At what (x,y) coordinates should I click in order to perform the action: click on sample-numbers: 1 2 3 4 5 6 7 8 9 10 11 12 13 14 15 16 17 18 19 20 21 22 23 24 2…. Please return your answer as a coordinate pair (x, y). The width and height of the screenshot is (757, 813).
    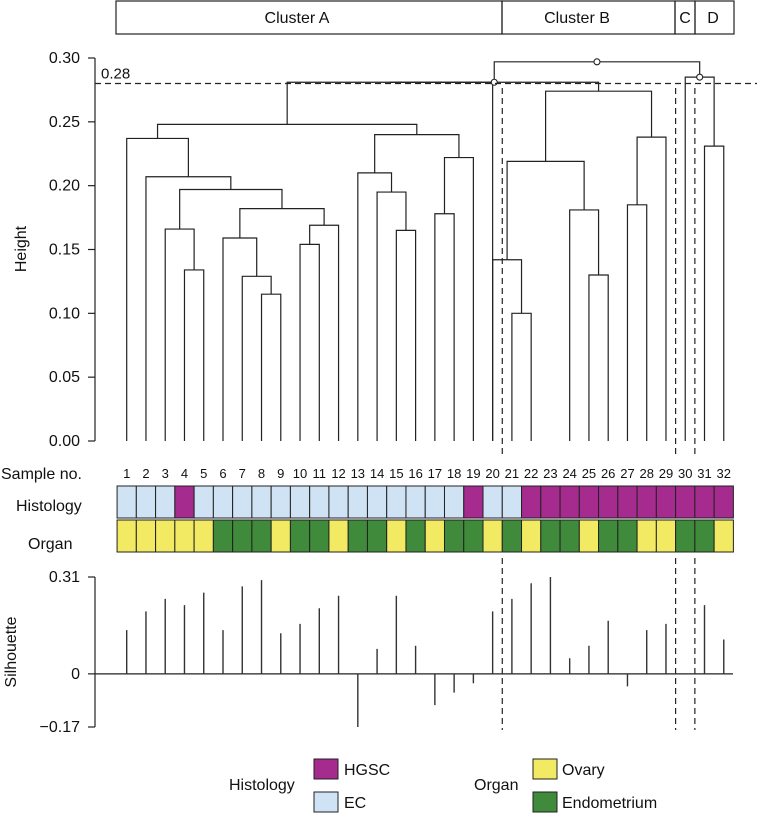
    Looking at the image, I should click on (427, 473).